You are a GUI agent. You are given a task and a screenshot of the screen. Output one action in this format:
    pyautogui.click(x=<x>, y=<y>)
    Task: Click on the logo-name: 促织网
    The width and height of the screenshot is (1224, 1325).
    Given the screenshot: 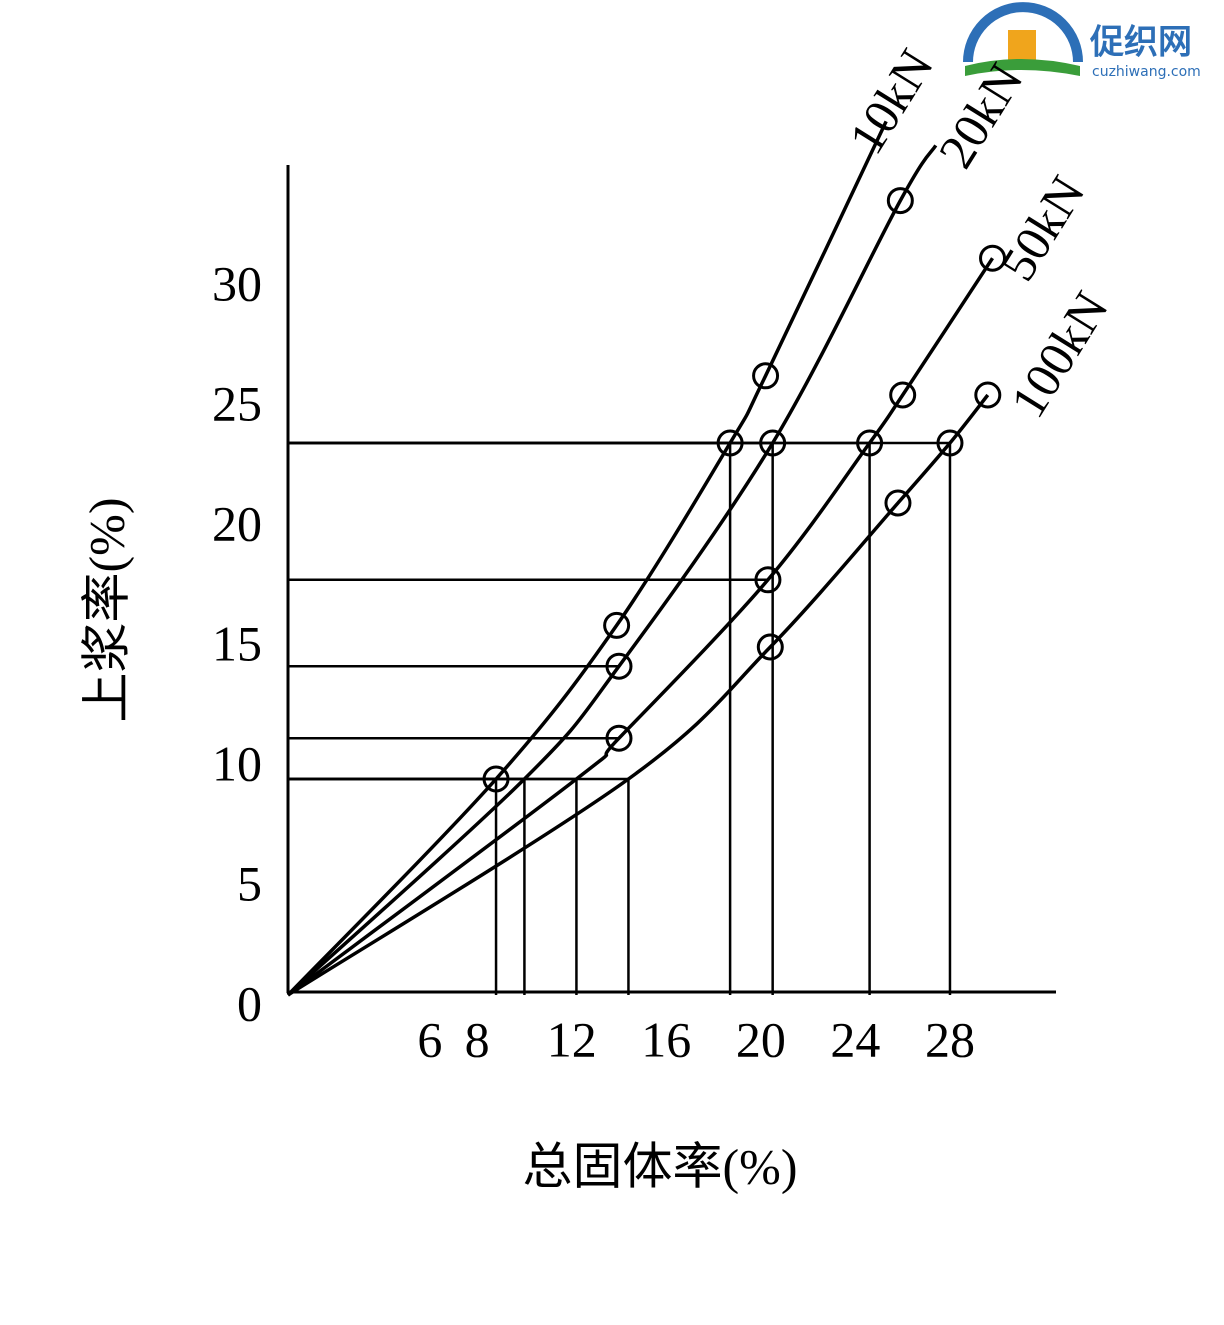 What is the action you would take?
    pyautogui.click(x=1140, y=43)
    